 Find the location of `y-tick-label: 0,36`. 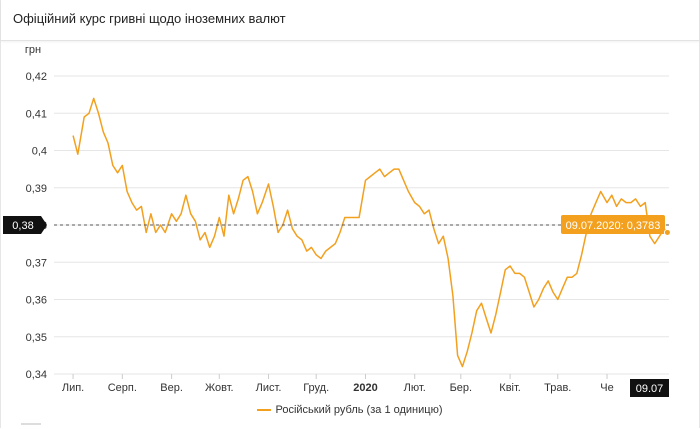

y-tick-label: 0,36 is located at coordinates (36, 301).